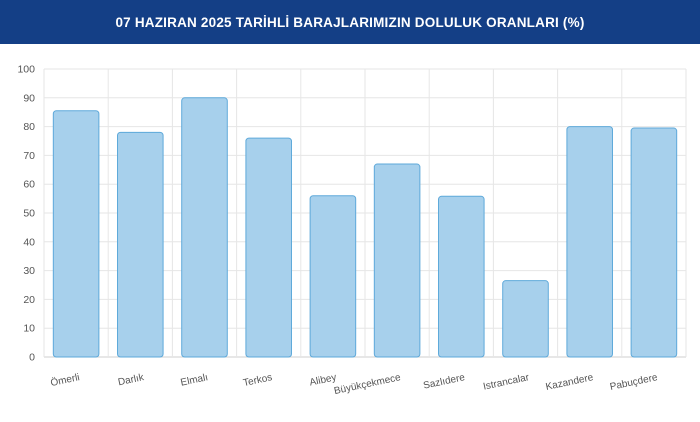 Image resolution: width=700 pixels, height=422 pixels. What do you see at coordinates (367, 384) in the screenshot?
I see `x-tick-label: Büyükçekmece` at bounding box center [367, 384].